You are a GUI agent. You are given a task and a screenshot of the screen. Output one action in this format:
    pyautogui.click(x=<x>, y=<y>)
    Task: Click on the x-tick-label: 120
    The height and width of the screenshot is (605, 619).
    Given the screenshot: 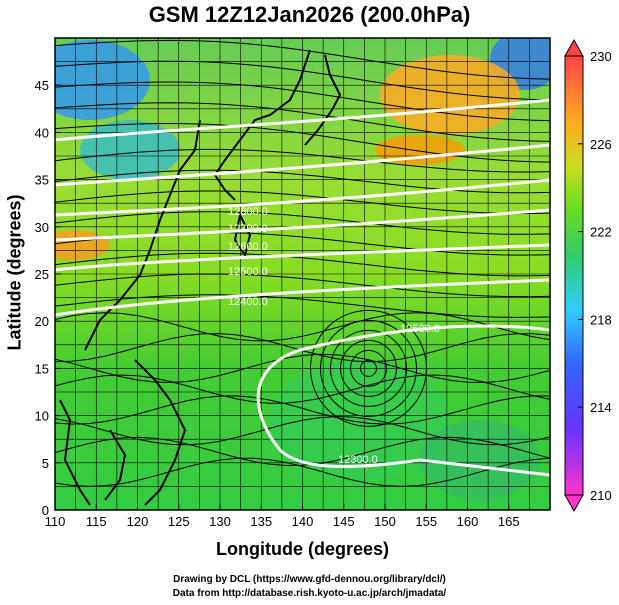 What is the action you would take?
    pyautogui.click(x=138, y=521)
    